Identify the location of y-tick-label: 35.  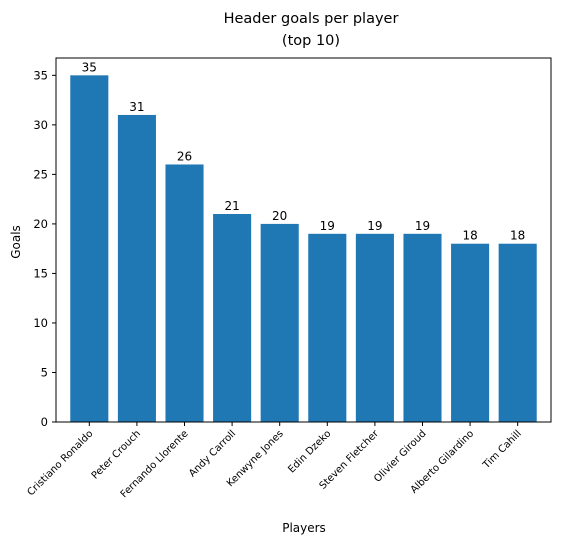
(40, 75).